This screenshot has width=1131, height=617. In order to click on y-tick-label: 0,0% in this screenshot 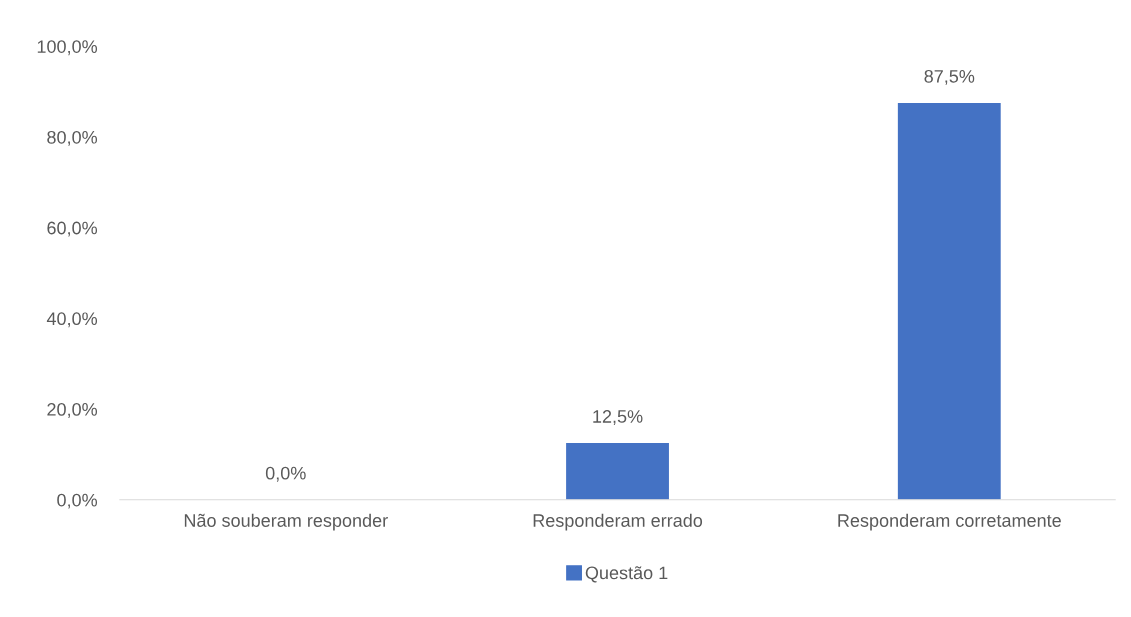, I will do `click(77, 501)`.